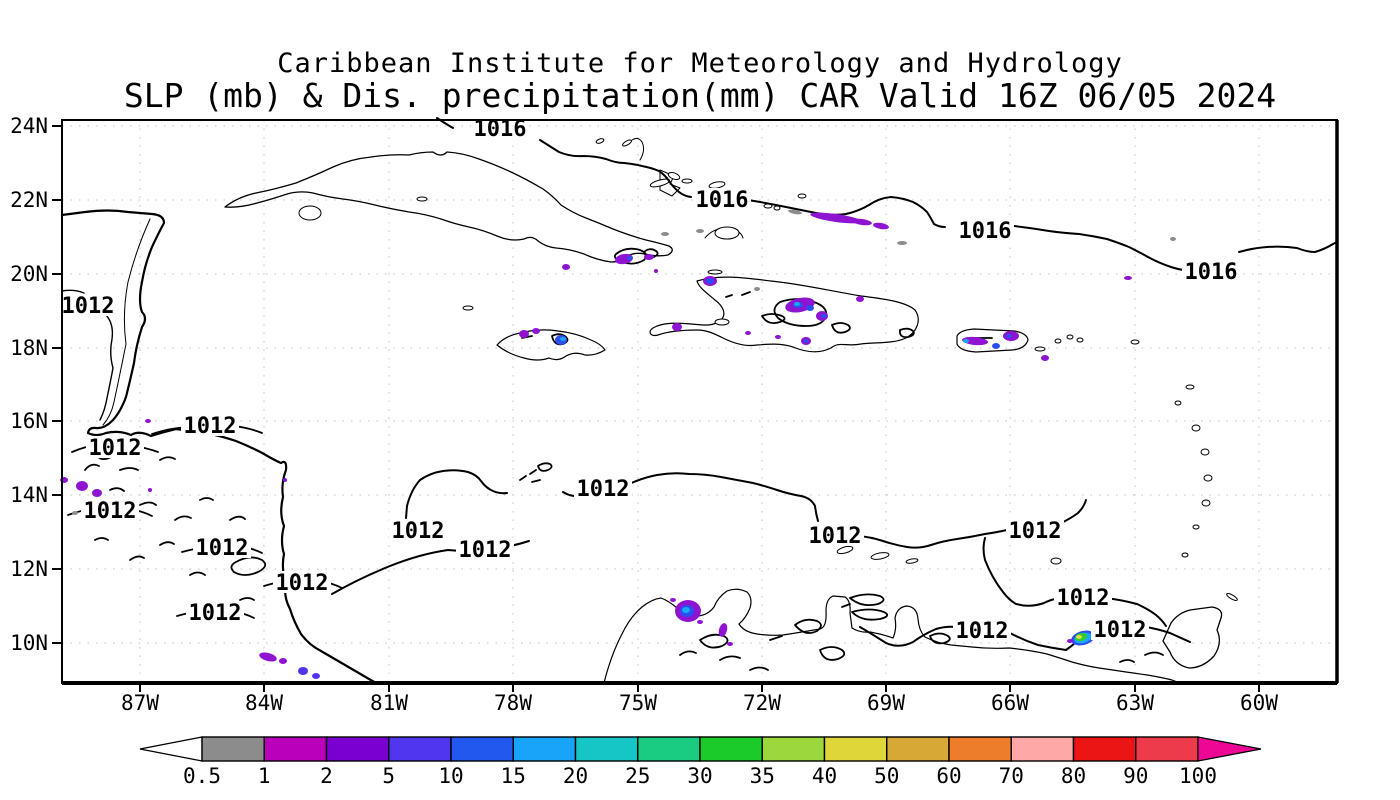 Image resolution: width=1400 pixels, height=800 pixels. What do you see at coordinates (388, 776) in the screenshot?
I see `colorbar-tick-label: 5` at bounding box center [388, 776].